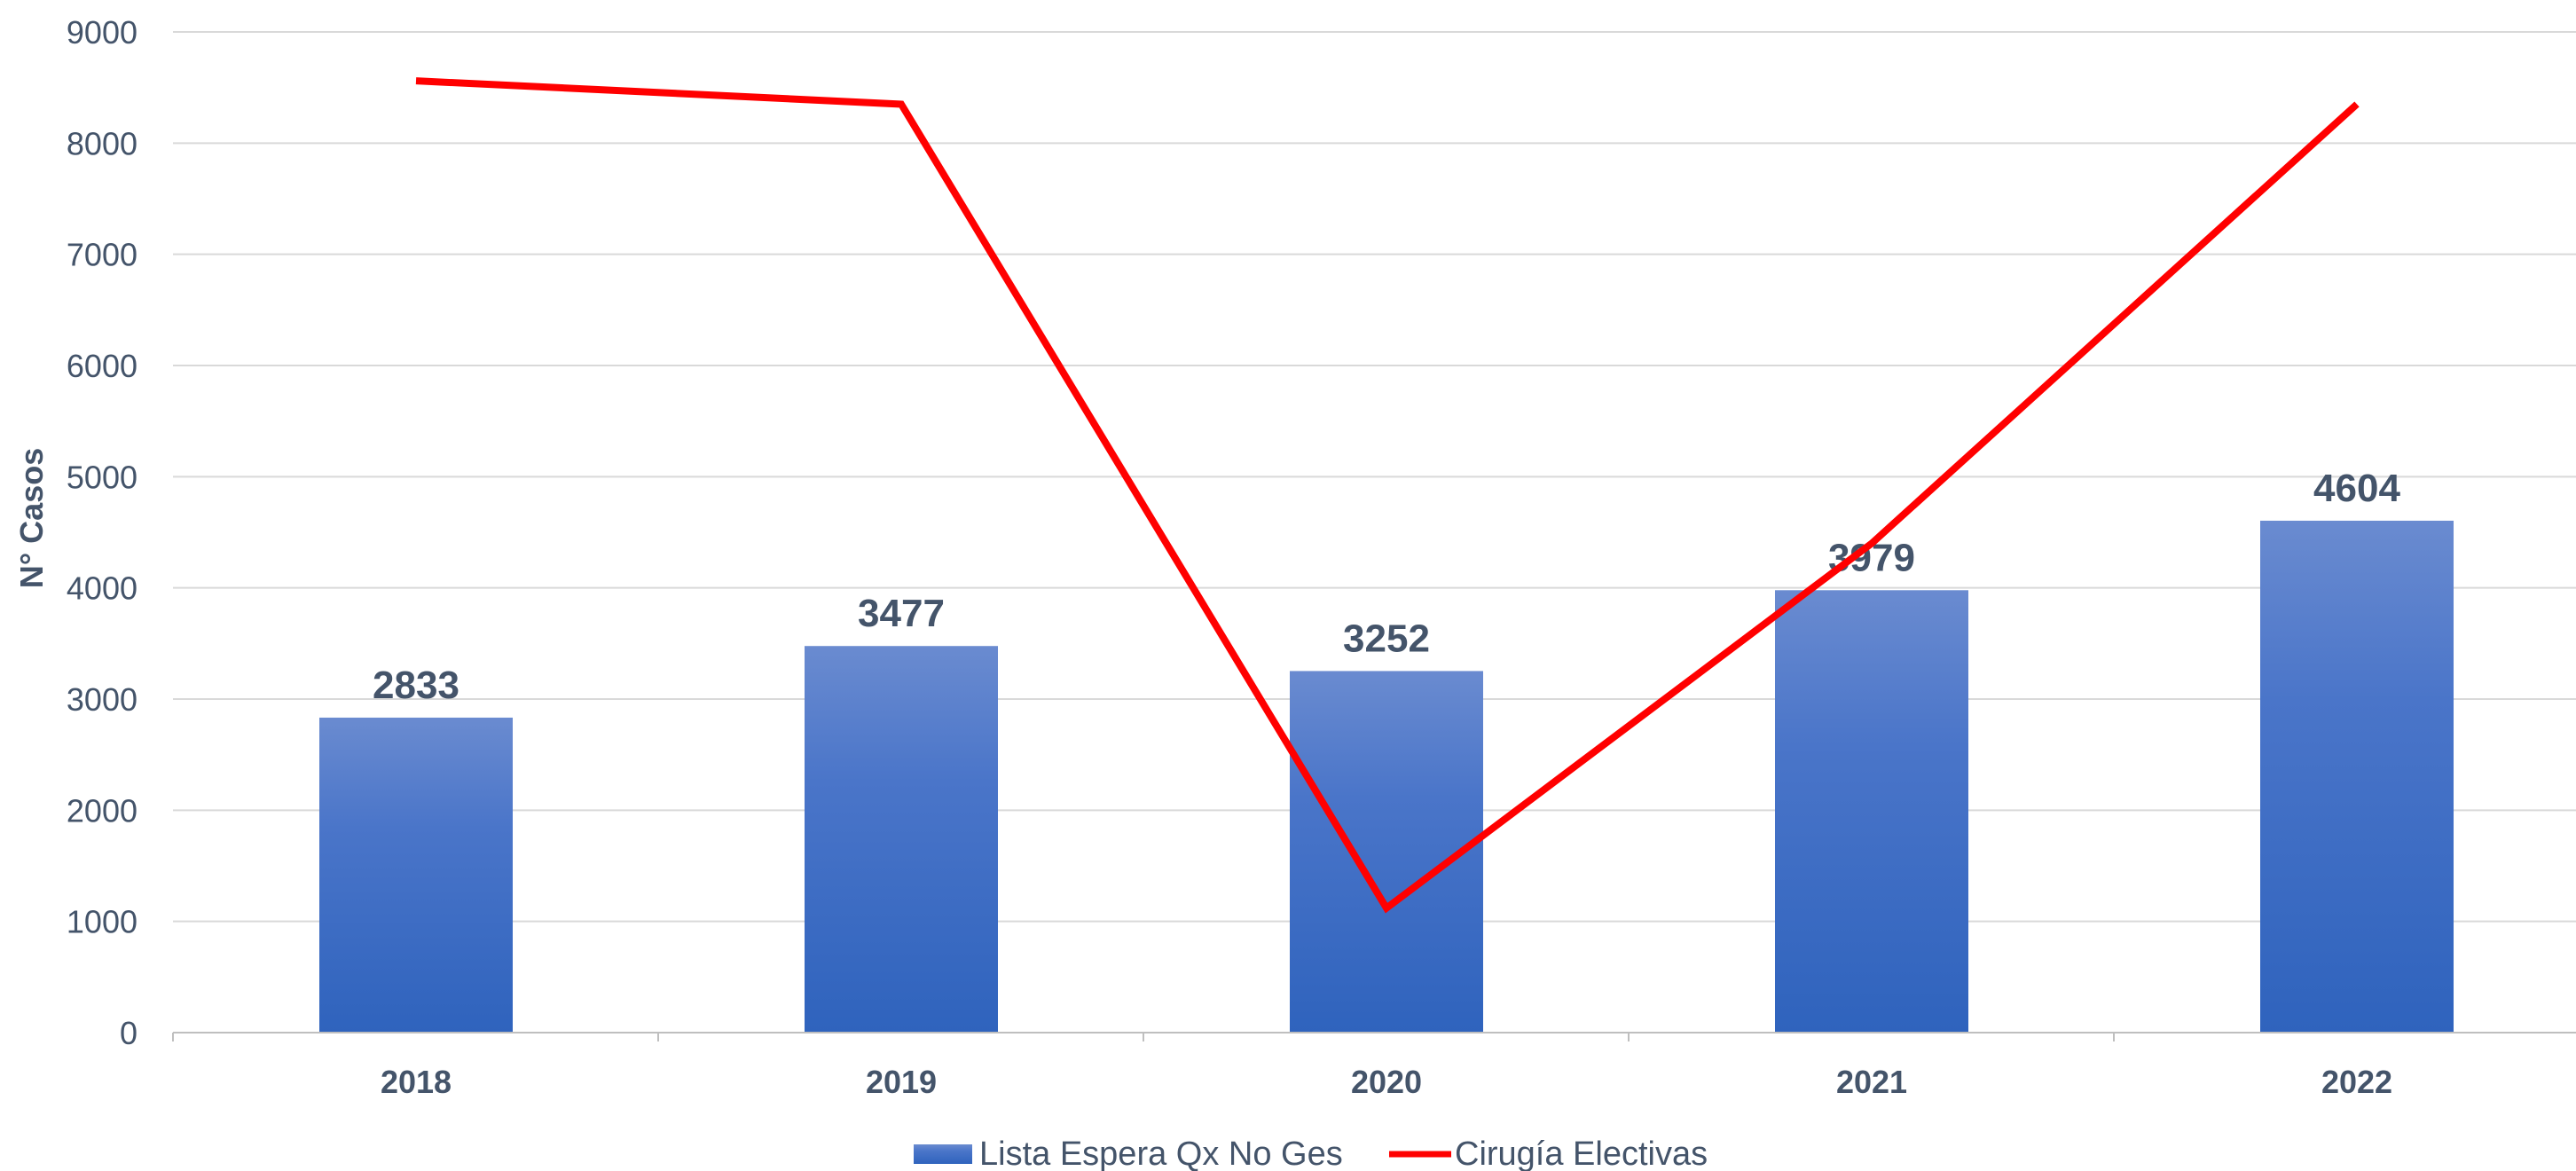  Describe the element at coordinates (128, 1033) in the screenshot. I see `y-tick-label: 0` at that location.